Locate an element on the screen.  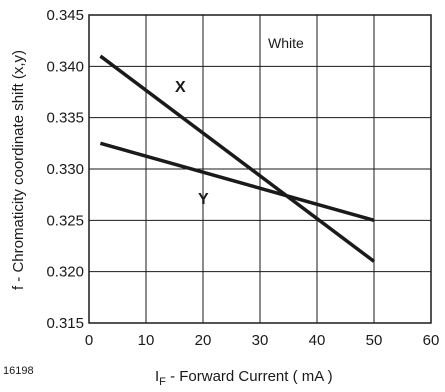
y-axis-title: f - Chromaticity coordinate shift (x,y) is located at coordinates (18, 170).